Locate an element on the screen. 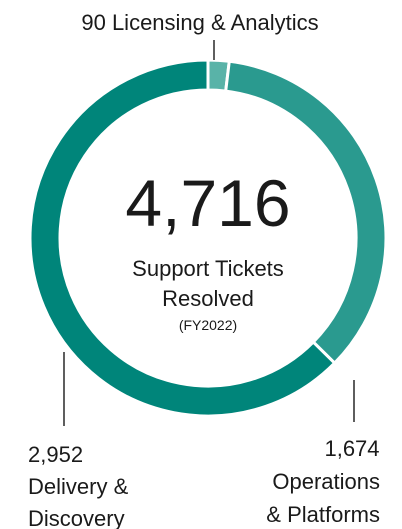 This screenshot has width=402, height=529. label-operations-line2: & Platforms is located at coordinates (323, 514).